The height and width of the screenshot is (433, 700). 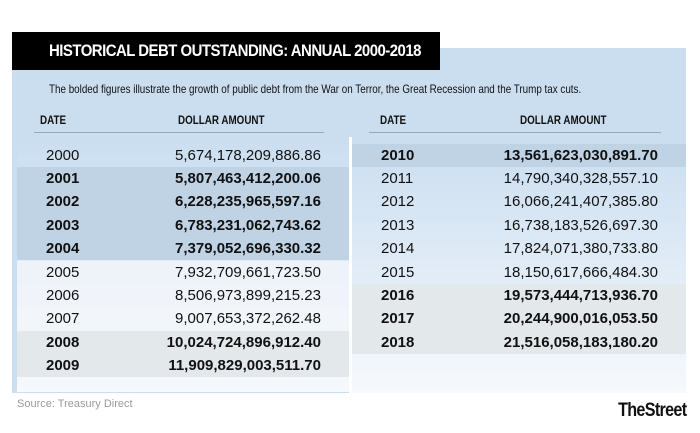 What do you see at coordinates (53, 120) in the screenshot?
I see `left-date-header: DATE` at bounding box center [53, 120].